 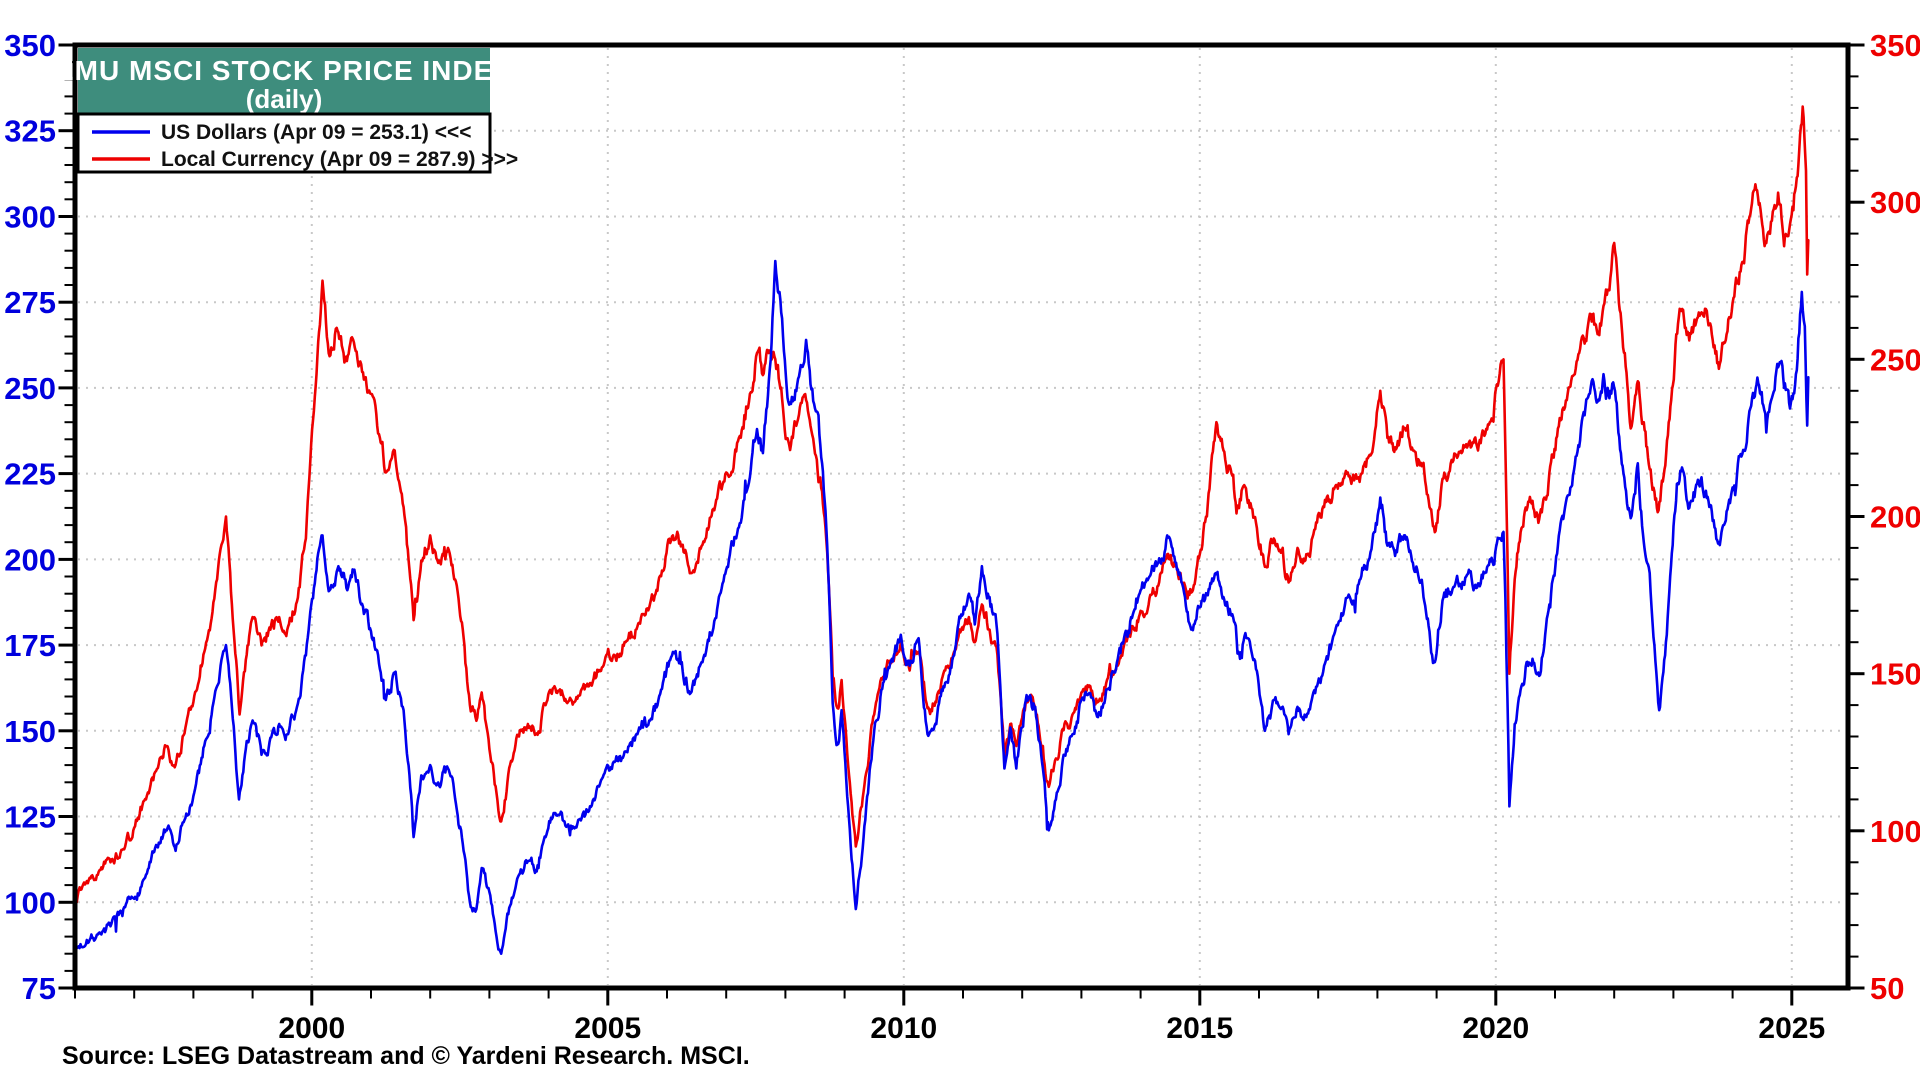 What do you see at coordinates (903, 1028) in the screenshot?
I see `x-axis-tick-label: 2010` at bounding box center [903, 1028].